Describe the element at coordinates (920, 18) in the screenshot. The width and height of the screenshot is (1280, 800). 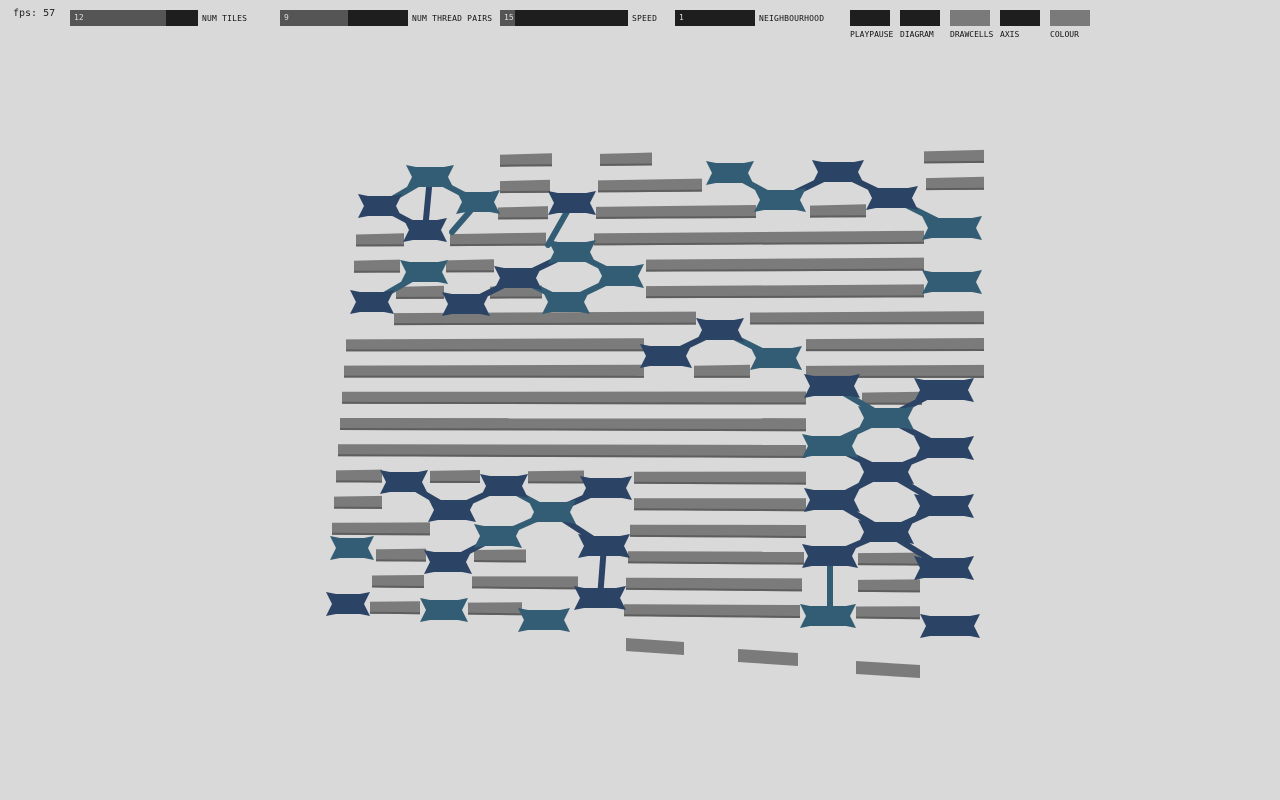
I see `diagram-toggle` at that location.